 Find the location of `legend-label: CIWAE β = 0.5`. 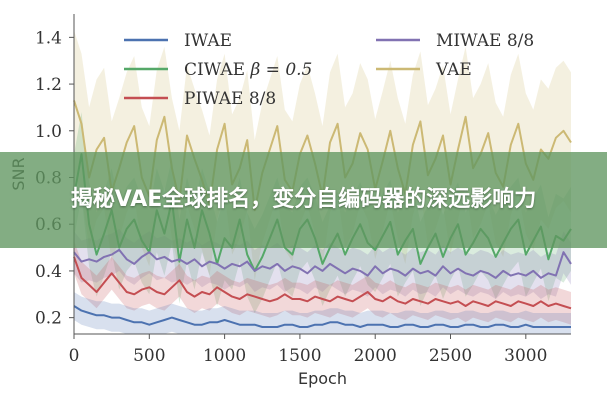

legend-label: CIWAE β = 0.5 is located at coordinates (248, 70).